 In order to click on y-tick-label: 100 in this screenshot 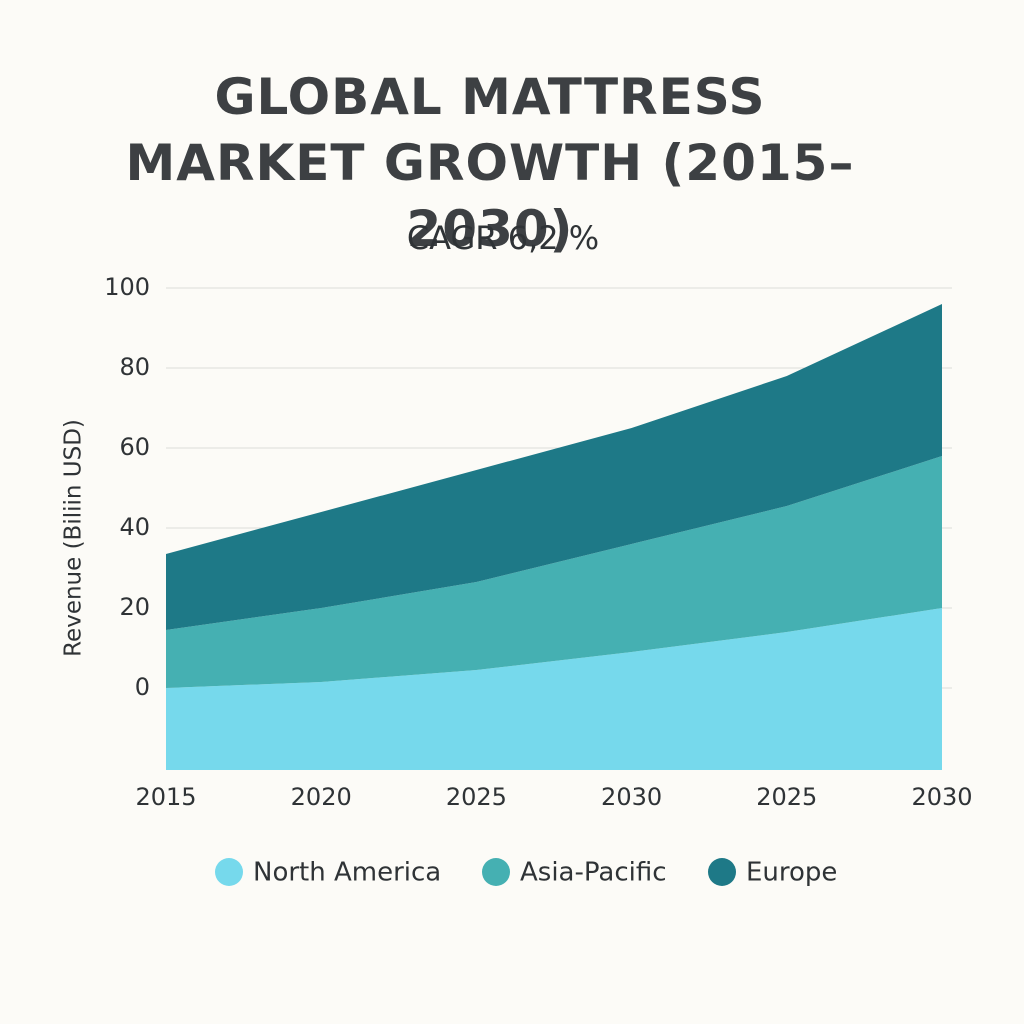, I will do `click(127, 287)`.